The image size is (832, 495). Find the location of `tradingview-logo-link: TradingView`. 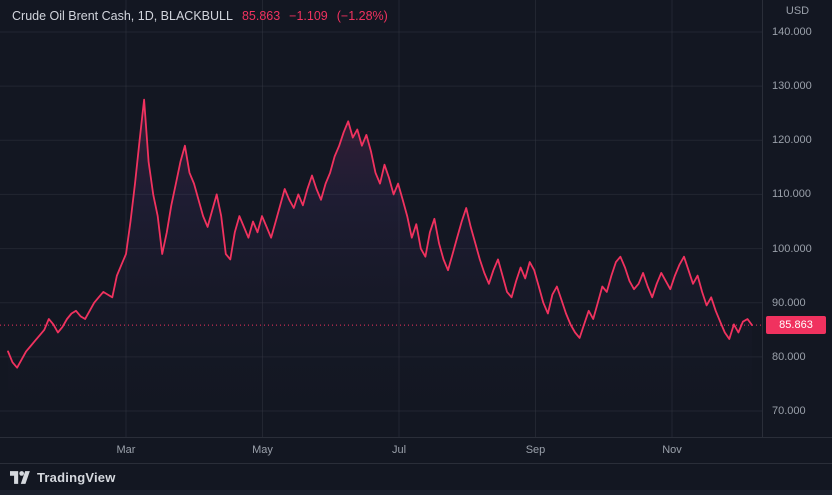

tradingview-logo-link: TradingView is located at coordinates (63, 477).